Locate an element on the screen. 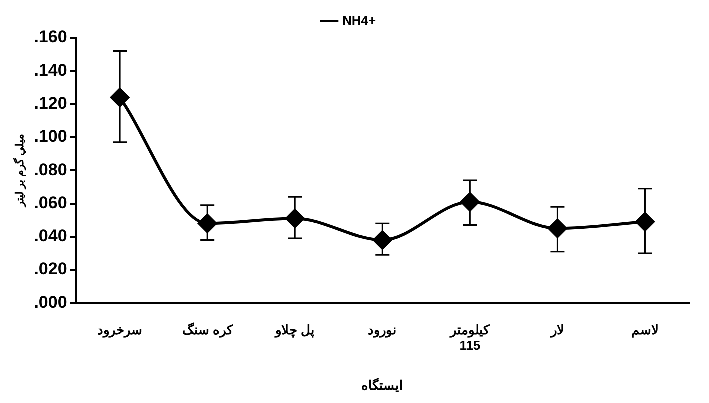 The image size is (709, 403). y-tick-label: .020 is located at coordinates (51, 269).